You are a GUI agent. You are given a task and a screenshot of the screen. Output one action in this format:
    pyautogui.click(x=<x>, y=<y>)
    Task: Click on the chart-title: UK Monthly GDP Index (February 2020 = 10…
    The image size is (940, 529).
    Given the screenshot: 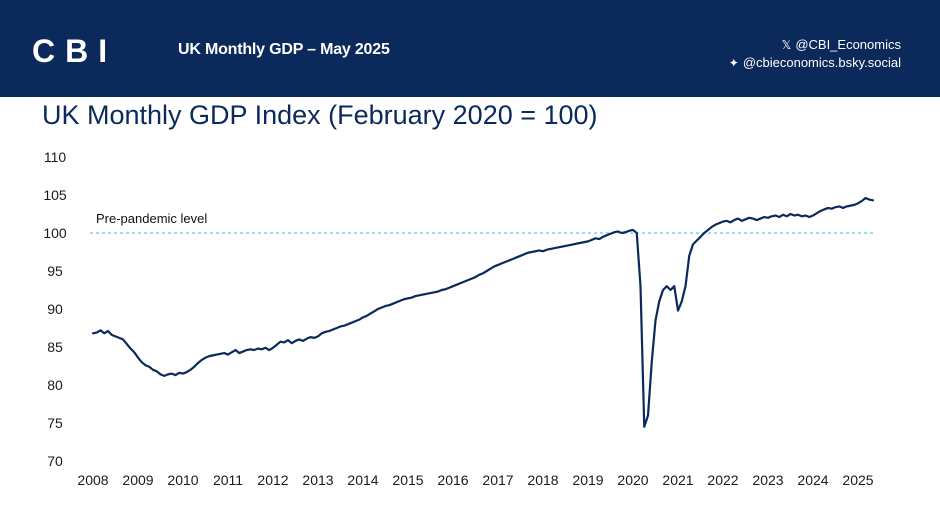 What is the action you would take?
    pyautogui.click(x=320, y=115)
    